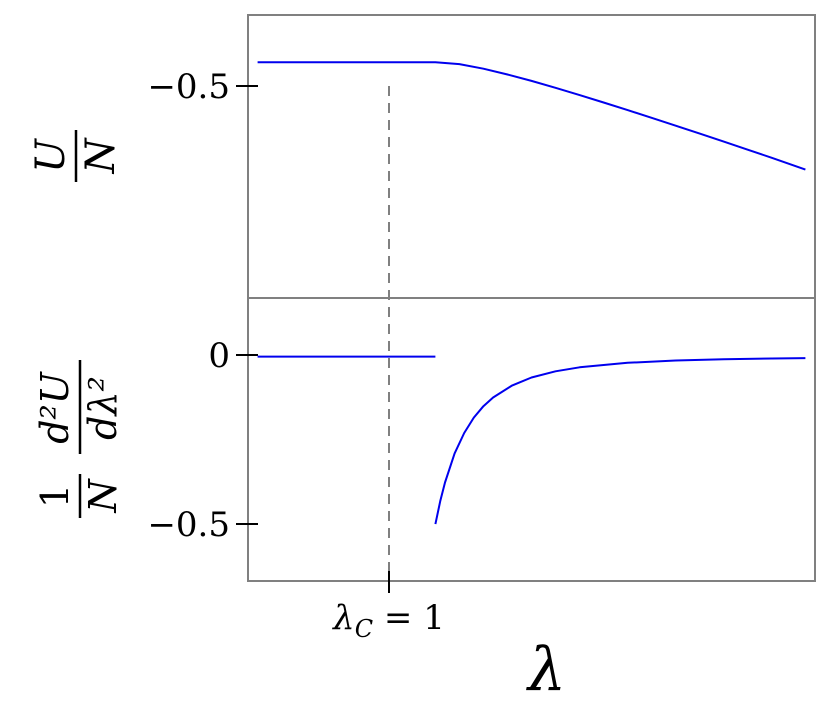 The width and height of the screenshot is (830, 723). I want to click on bottom-xtick-label: λC = 1, so click(388, 620).